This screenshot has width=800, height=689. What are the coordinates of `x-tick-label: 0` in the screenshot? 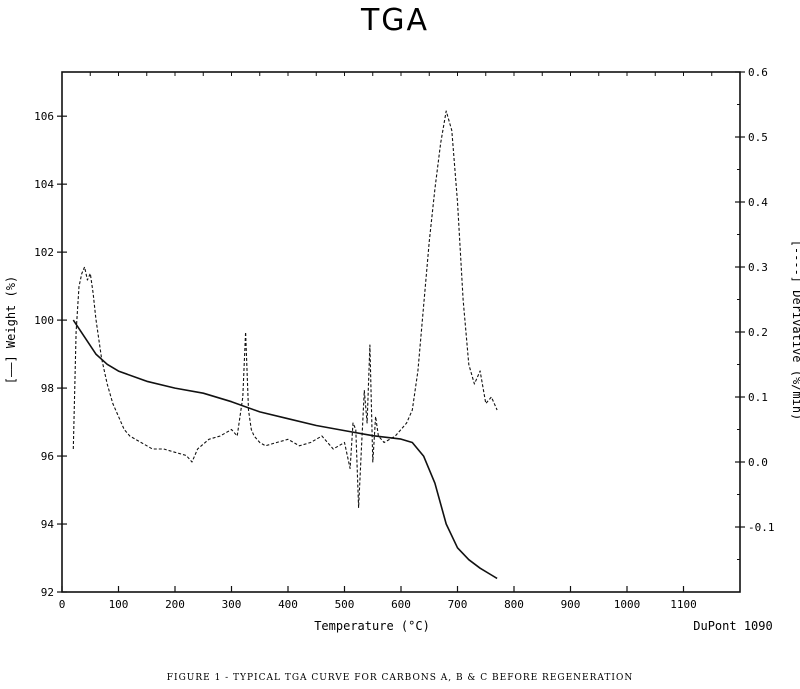 It's located at (62, 604).